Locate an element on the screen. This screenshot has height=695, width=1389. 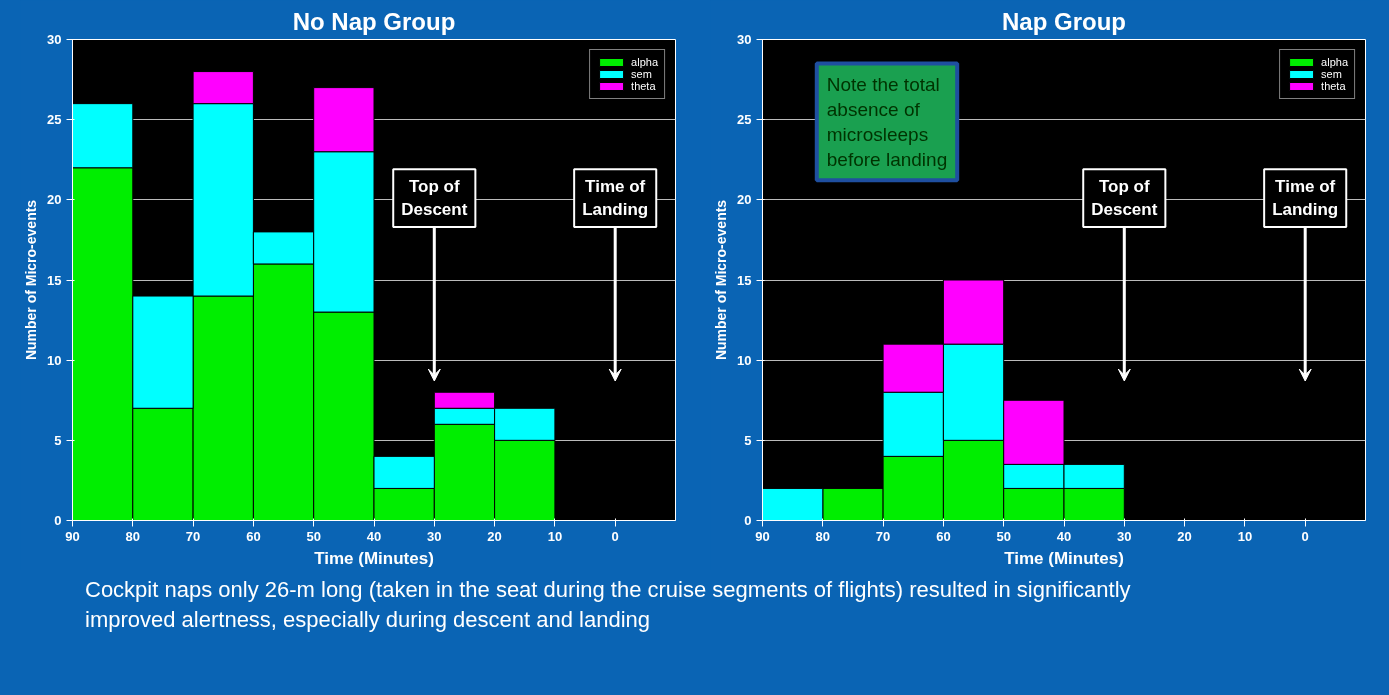
chart-title: Nap Group is located at coordinates (1064, 21).